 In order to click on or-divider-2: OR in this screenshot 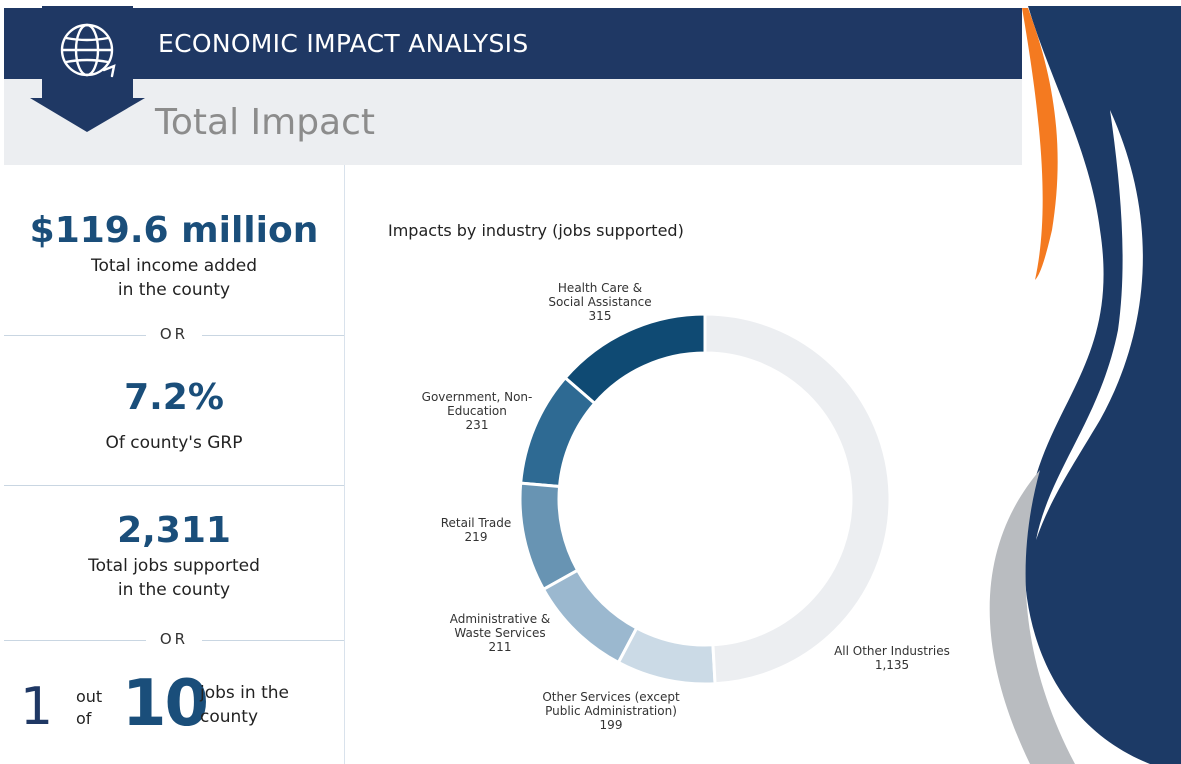, I will do `click(174, 640)`.